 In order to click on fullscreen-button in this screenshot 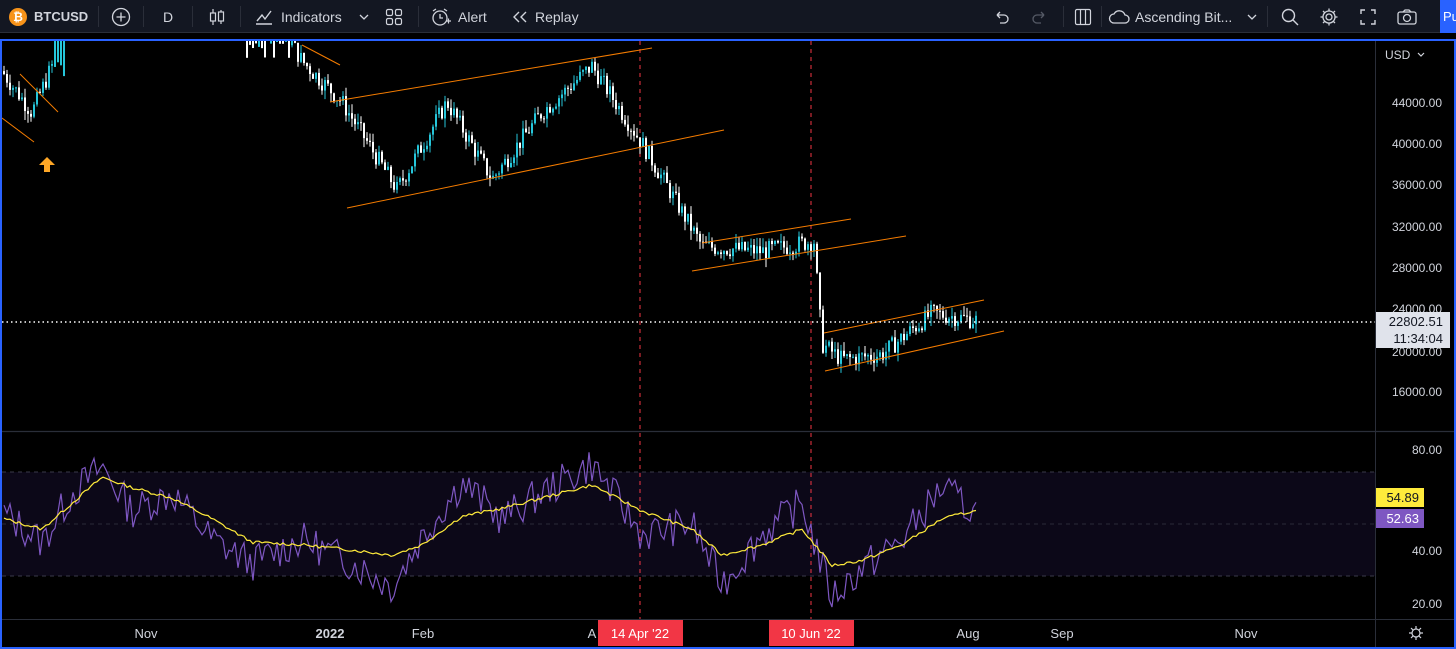, I will do `click(1368, 16)`.